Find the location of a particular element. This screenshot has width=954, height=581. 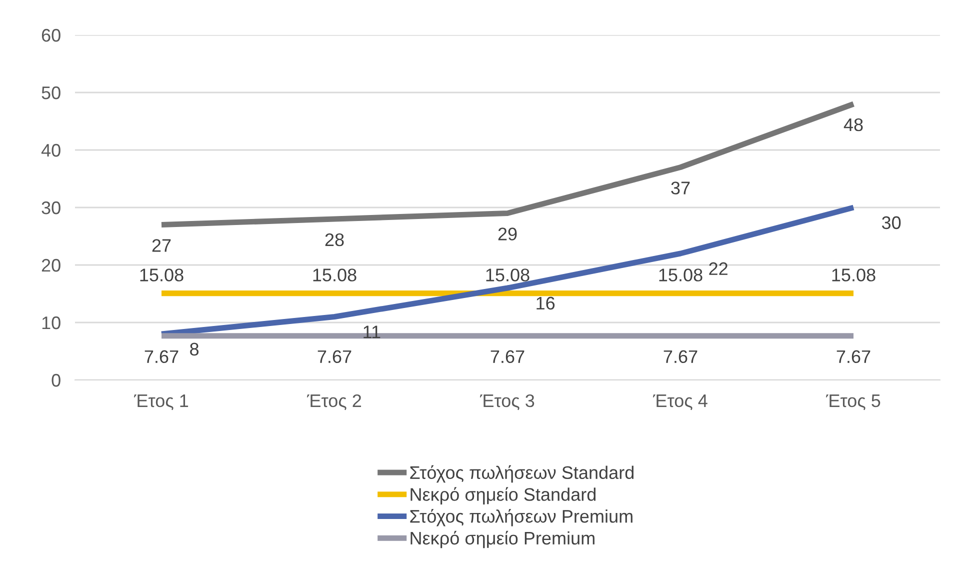

legend-label: Στόχος πωλήσεων Premium is located at coordinates (521, 517).